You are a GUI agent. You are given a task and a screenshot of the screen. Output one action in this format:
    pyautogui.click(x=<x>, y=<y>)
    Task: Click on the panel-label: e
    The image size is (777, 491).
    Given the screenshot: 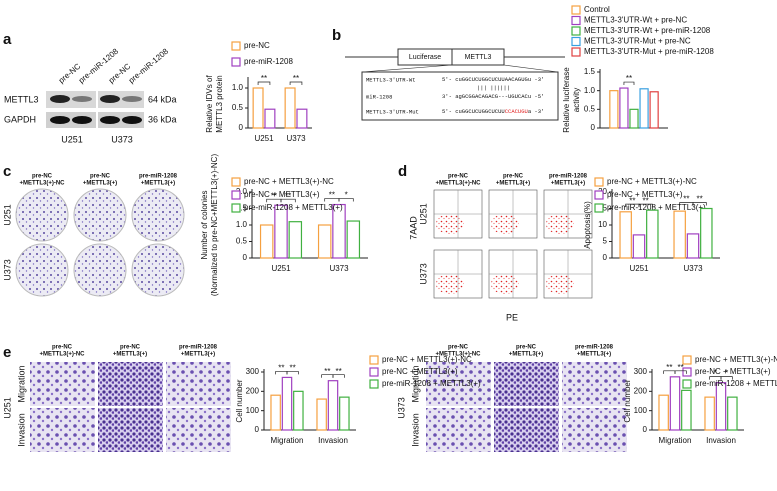 What is the action you would take?
    pyautogui.click(x=7, y=352)
    